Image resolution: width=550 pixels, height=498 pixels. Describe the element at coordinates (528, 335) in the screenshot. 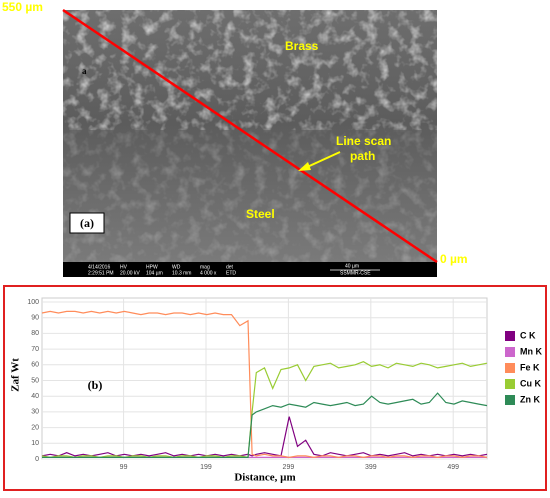

I see `legend-label: C K` at that location.